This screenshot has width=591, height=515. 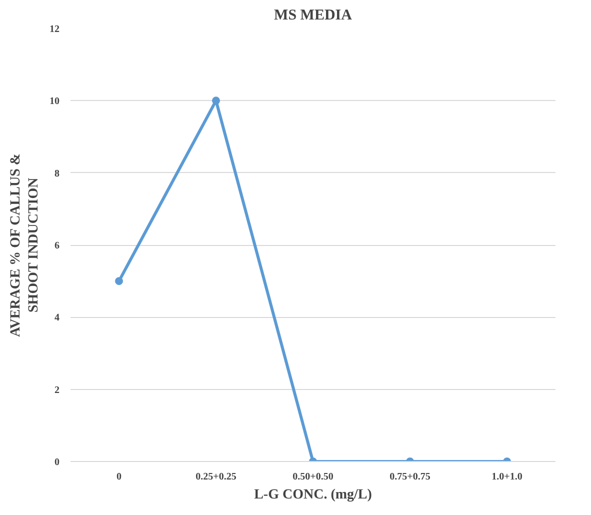 What do you see at coordinates (313, 16) in the screenshot?
I see `chart-title: MS MEDIA` at bounding box center [313, 16].